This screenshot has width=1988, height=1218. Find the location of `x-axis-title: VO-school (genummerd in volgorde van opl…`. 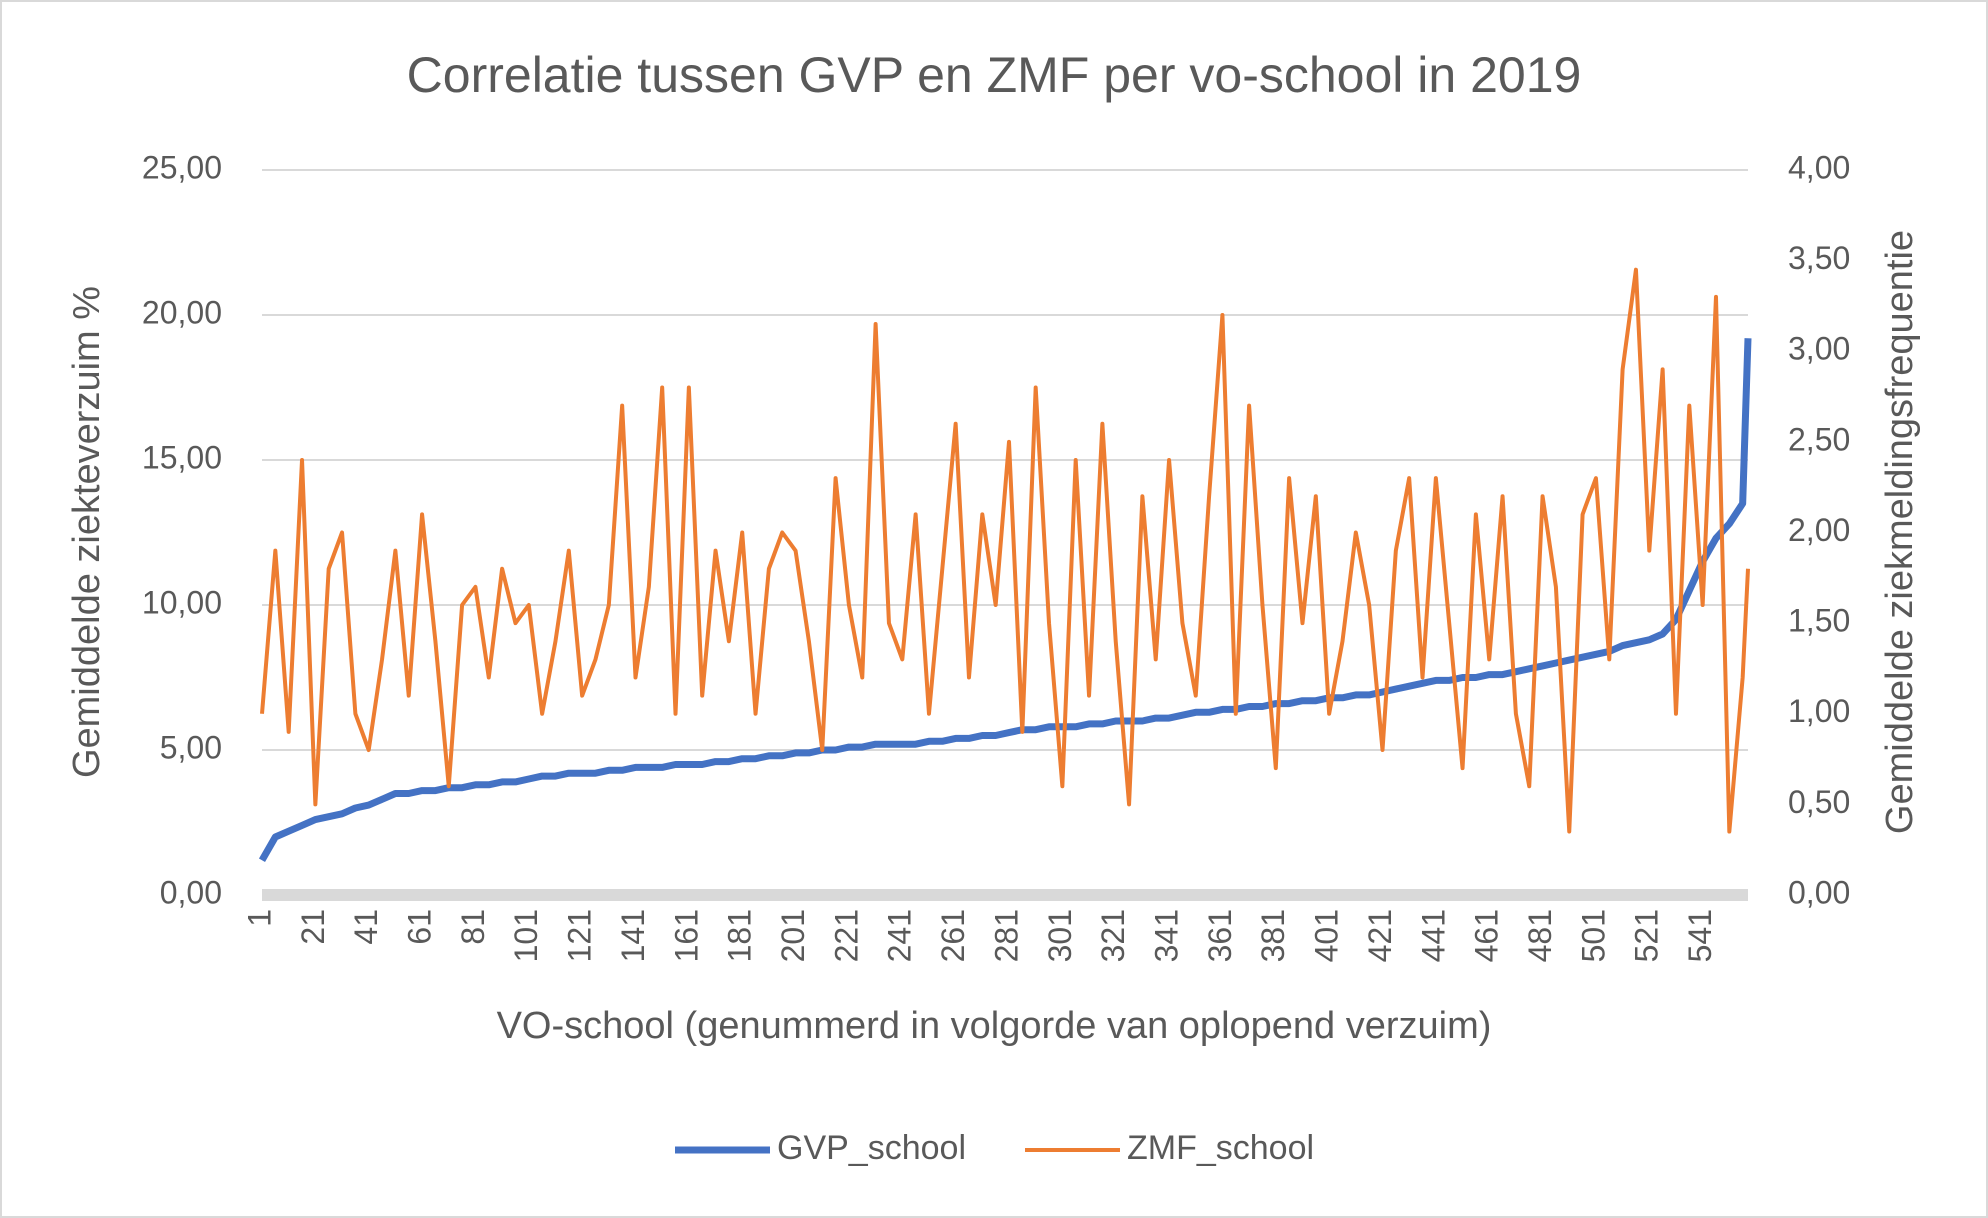

x-axis-title: VO-school (genummerd in volgorde van opl… is located at coordinates (994, 1026).